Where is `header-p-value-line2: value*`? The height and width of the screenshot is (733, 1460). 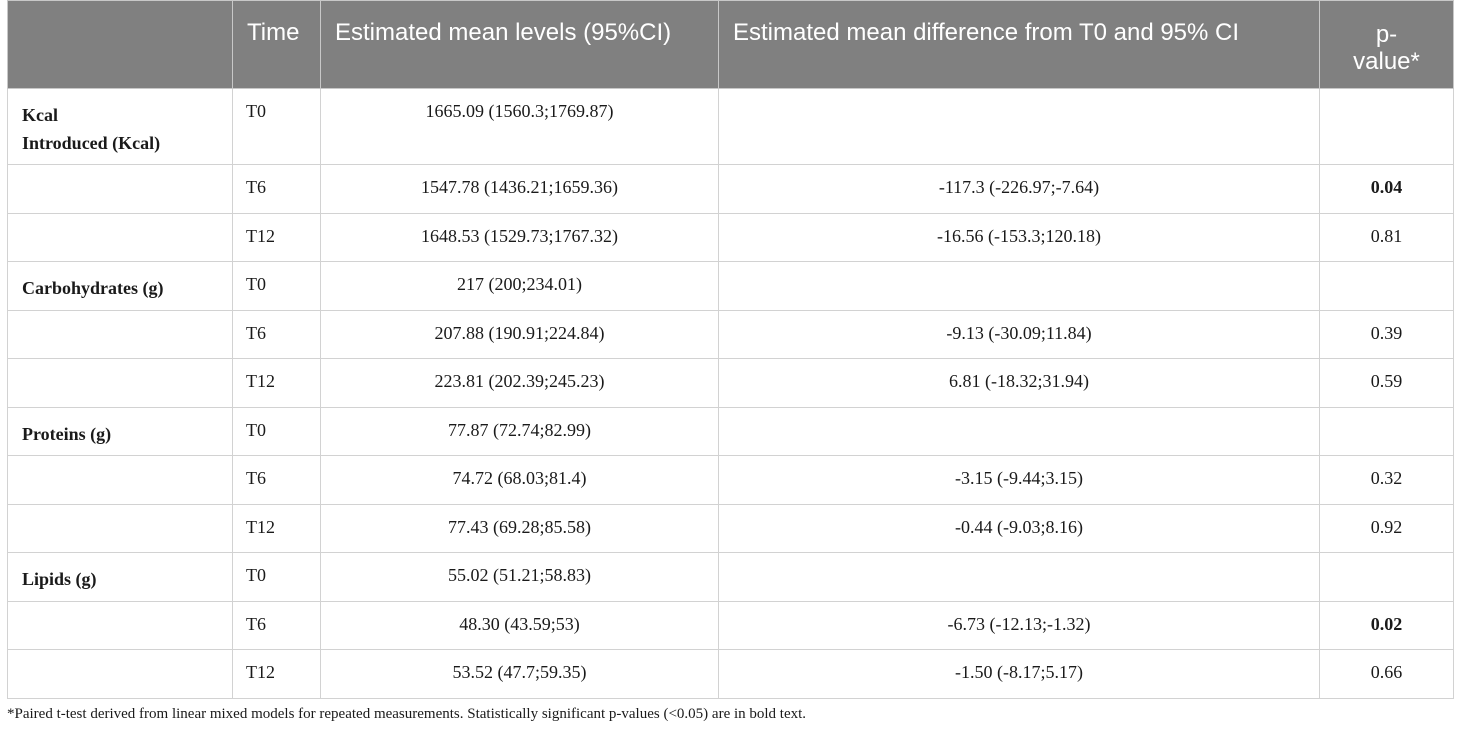
header-p-value-line2: value* is located at coordinates (1386, 61).